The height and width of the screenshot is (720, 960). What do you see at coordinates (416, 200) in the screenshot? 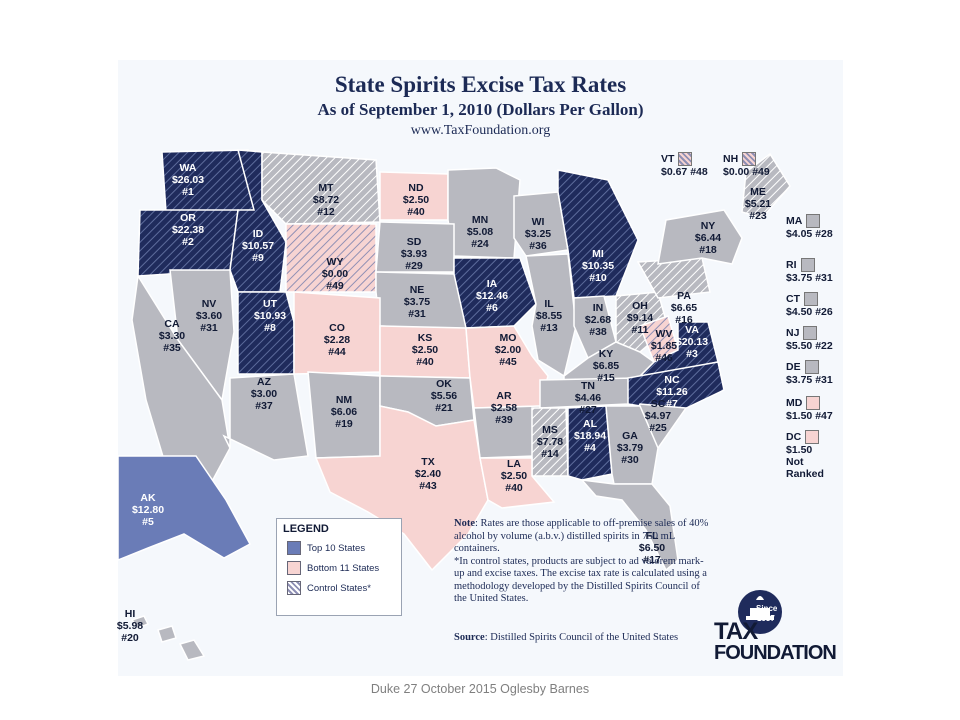
I see `state-label-nd: ND $2.50 #40` at bounding box center [416, 200].